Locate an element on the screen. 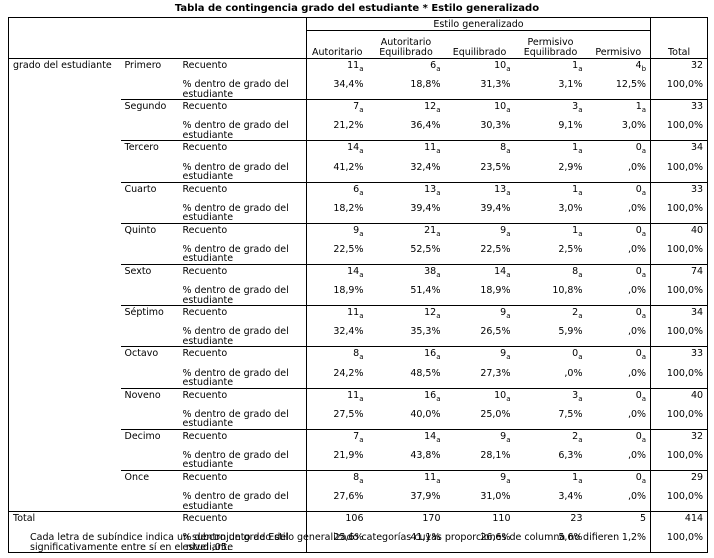 The image size is (714, 558). count-cell: 170 is located at coordinates (406, 521).